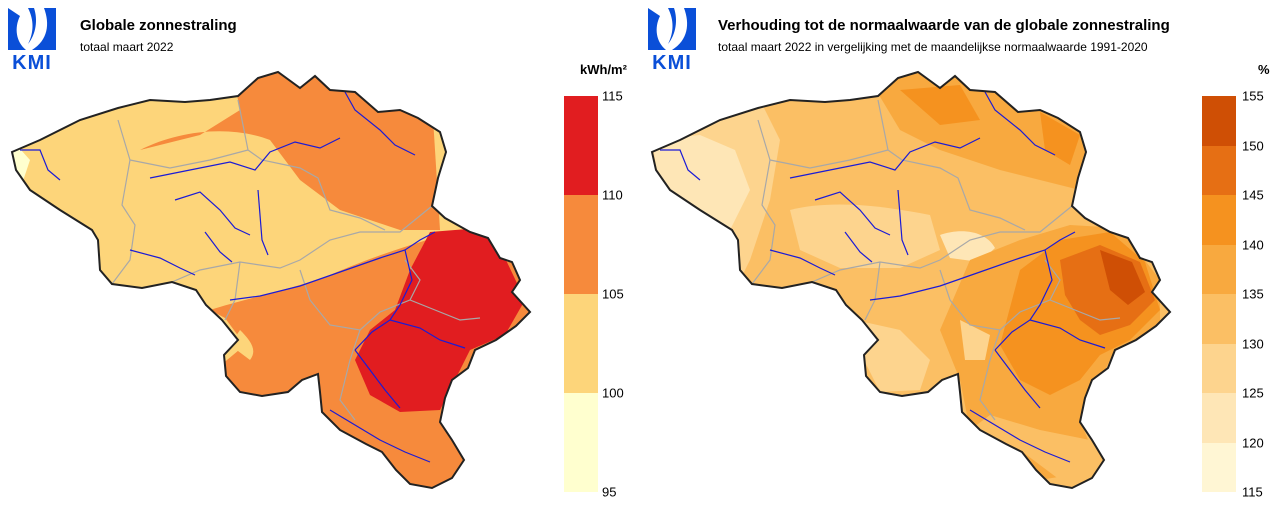  What do you see at coordinates (1264, 69) in the screenshot?
I see `legend-unit: %` at bounding box center [1264, 69].